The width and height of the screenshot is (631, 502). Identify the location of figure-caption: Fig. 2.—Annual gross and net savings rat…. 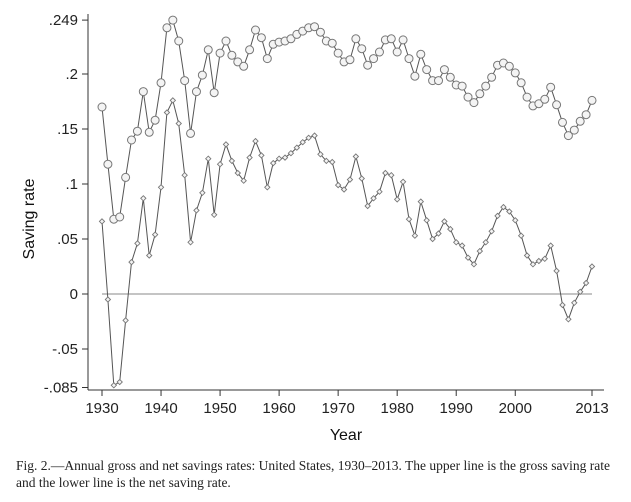
(313, 474).